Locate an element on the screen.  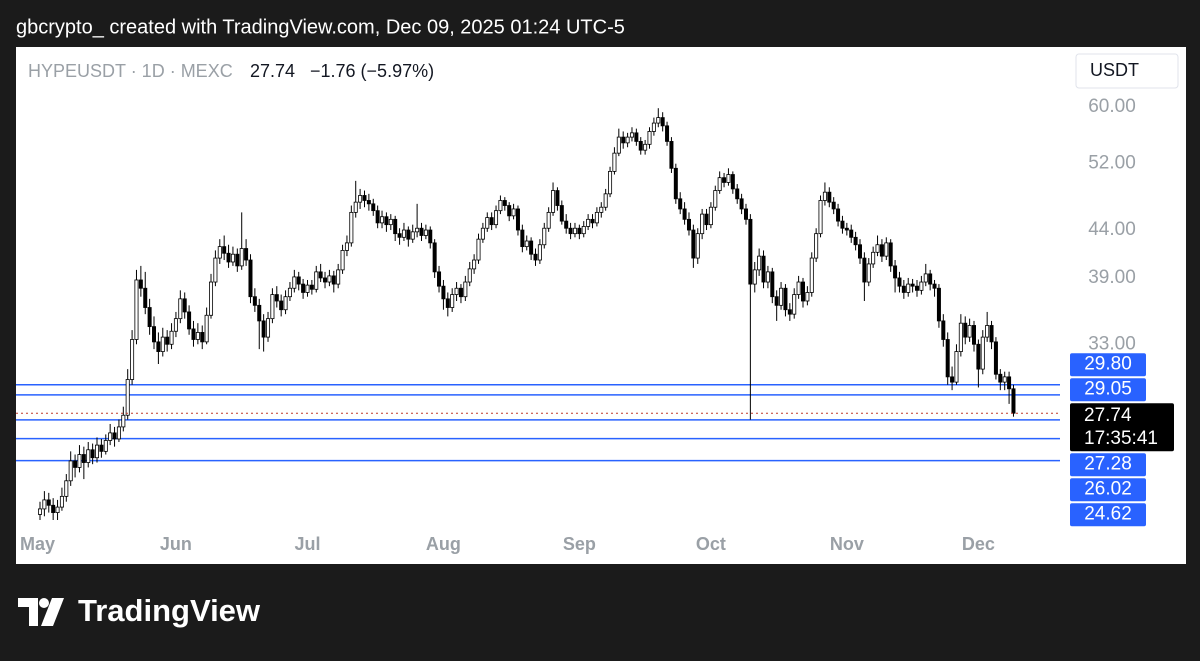
y-tick-label: 44.00 is located at coordinates (1112, 229).